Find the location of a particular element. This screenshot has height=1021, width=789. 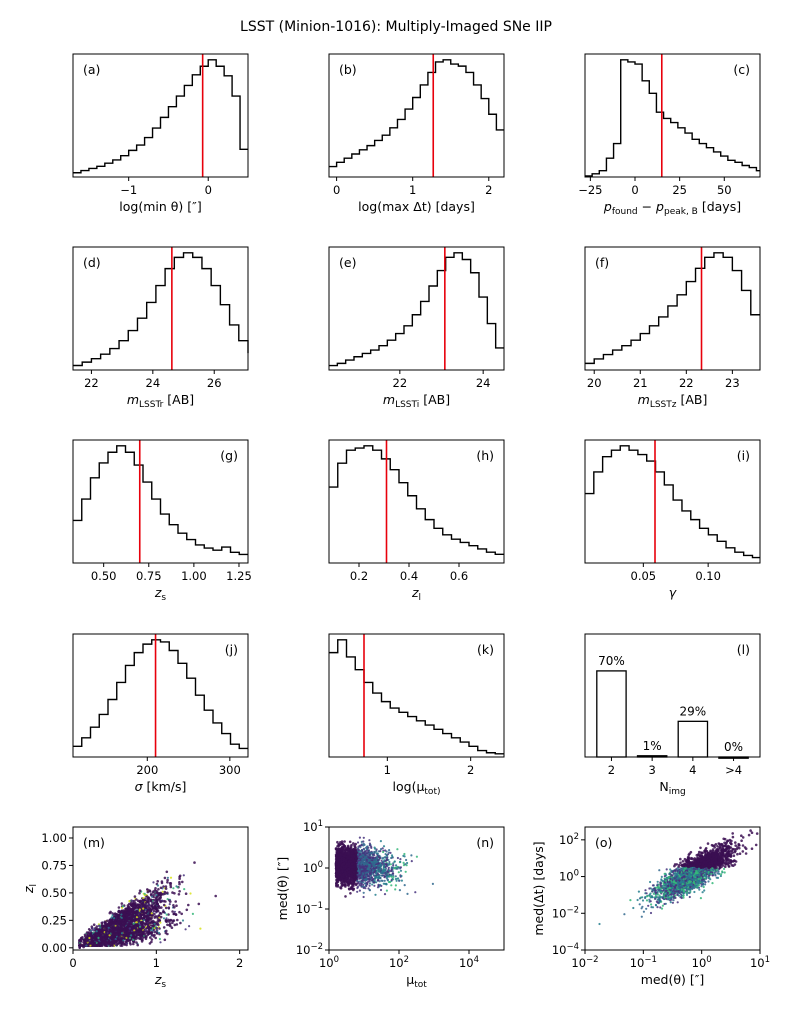

axes-frame-m is located at coordinates (160, 888).